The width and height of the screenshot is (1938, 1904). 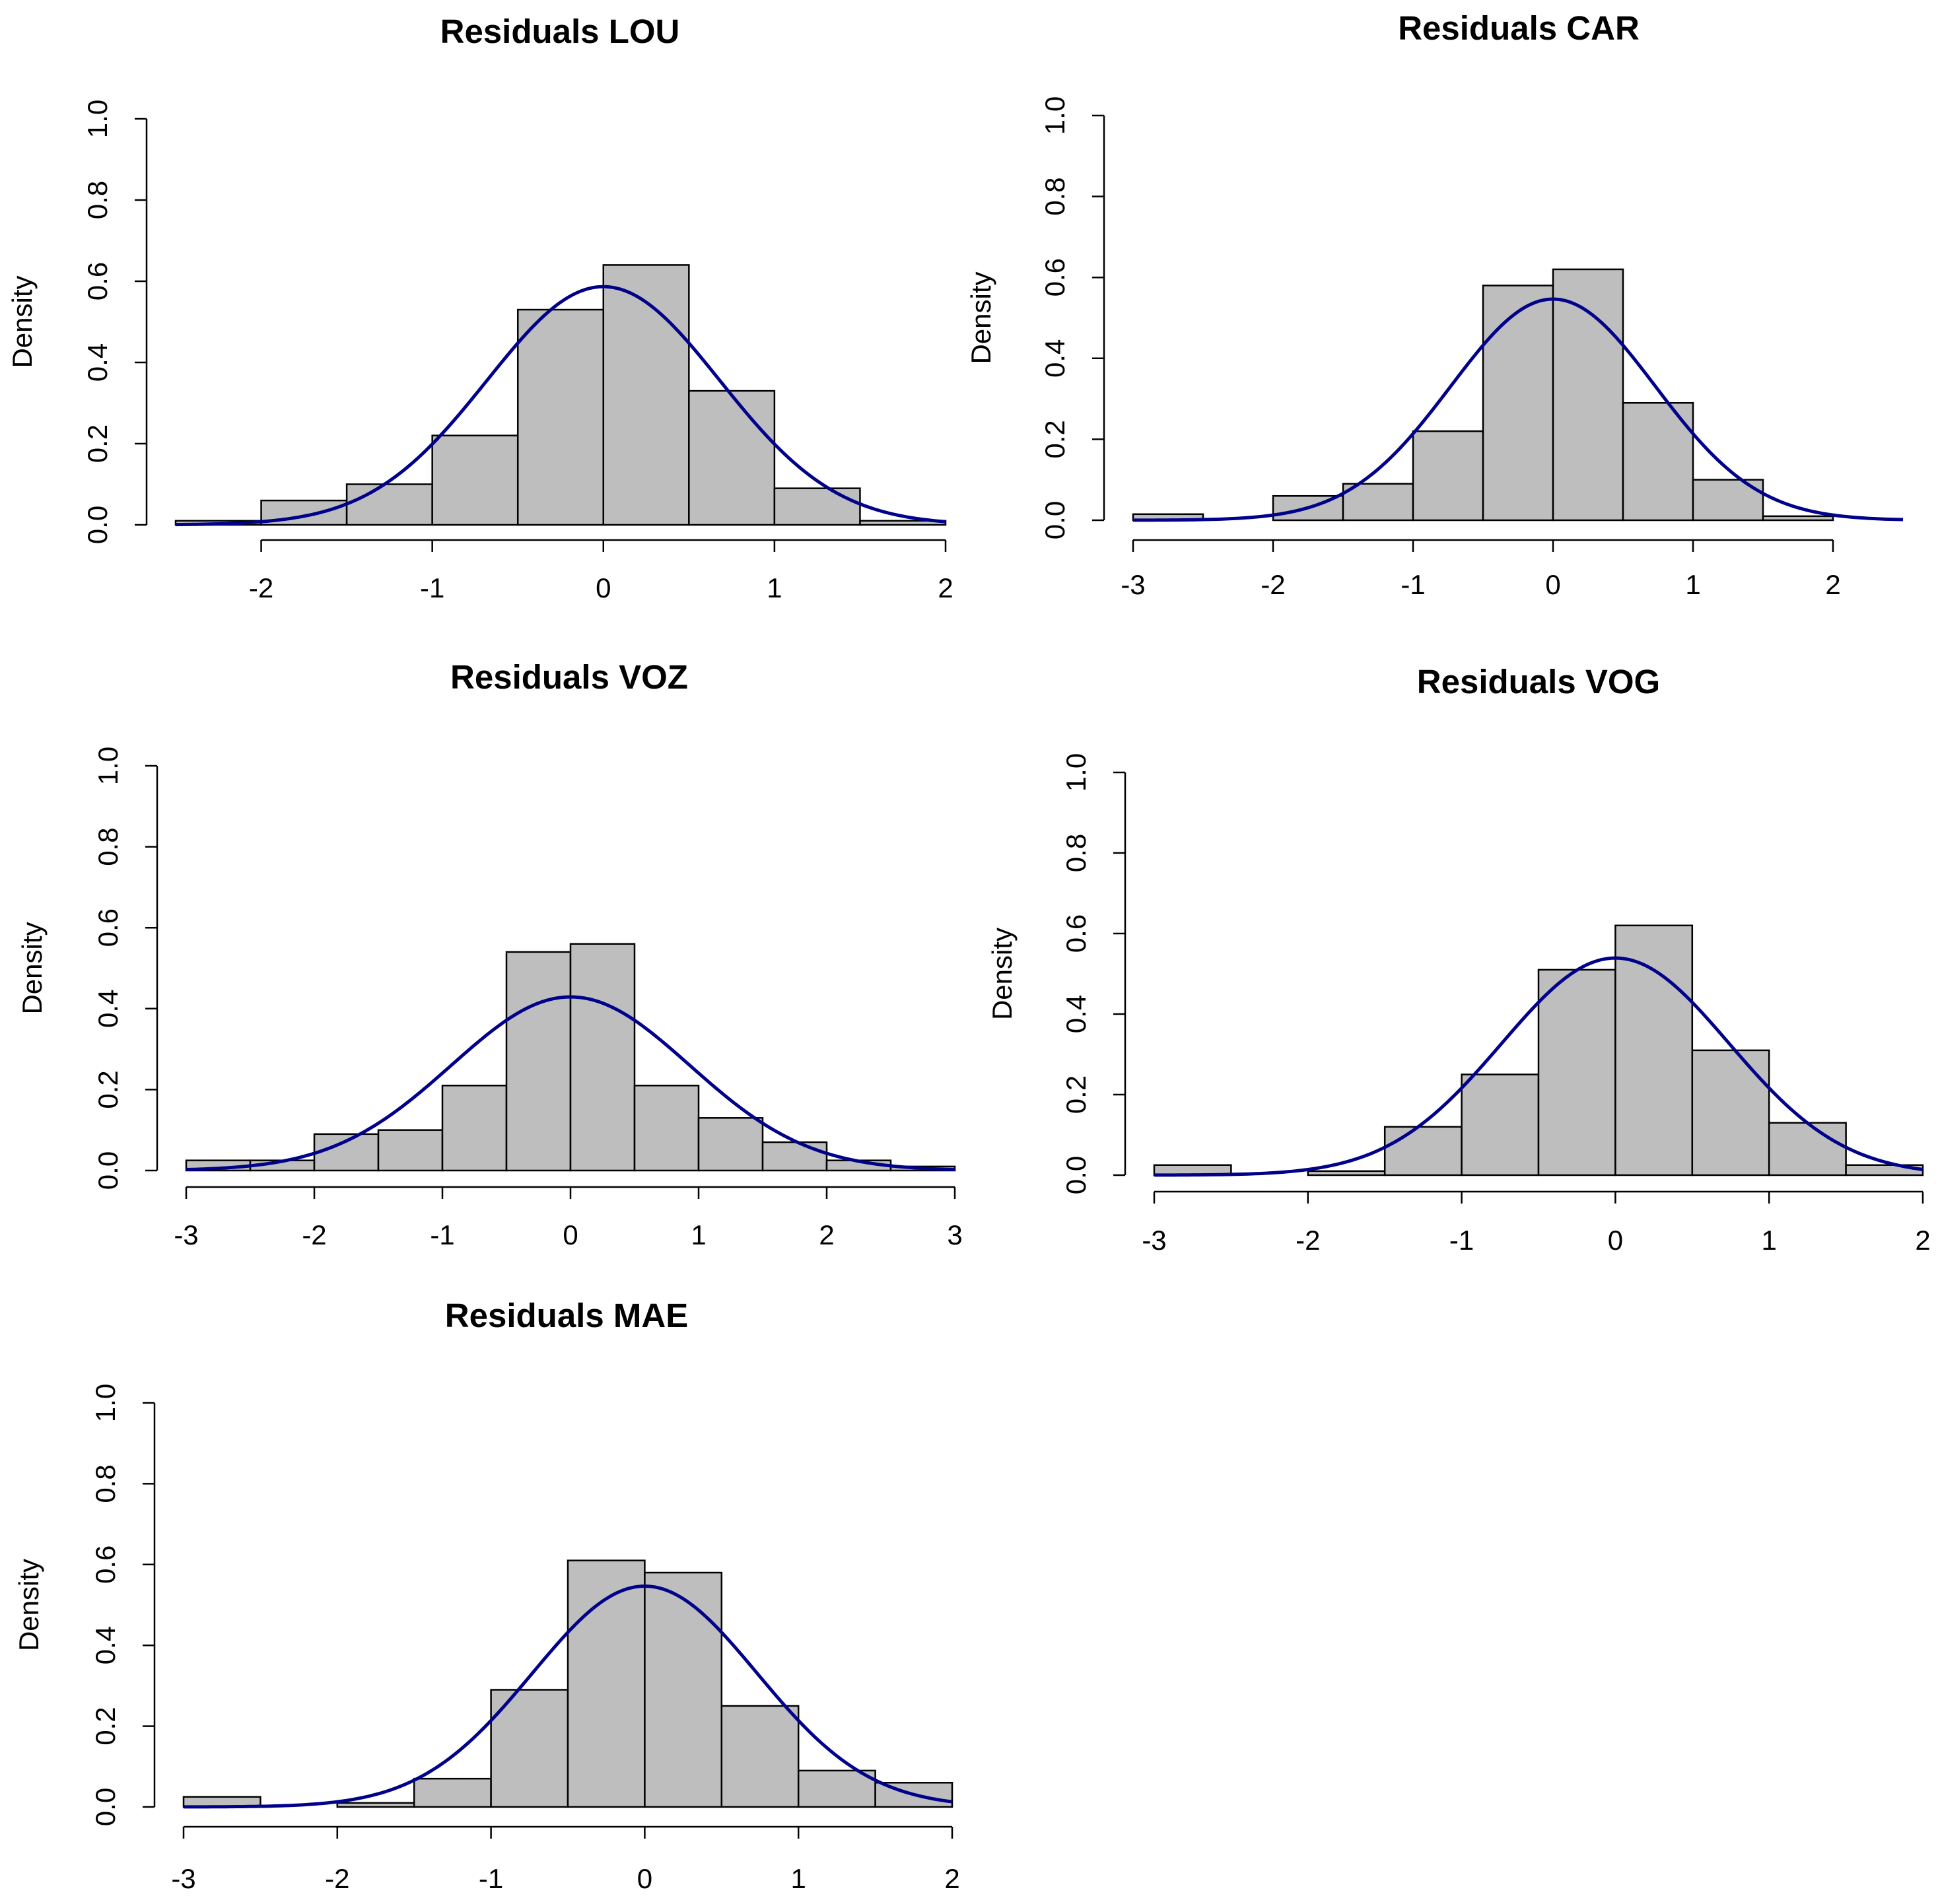 What do you see at coordinates (560, 31) in the screenshot?
I see `chart-title: Residuals LOU` at bounding box center [560, 31].